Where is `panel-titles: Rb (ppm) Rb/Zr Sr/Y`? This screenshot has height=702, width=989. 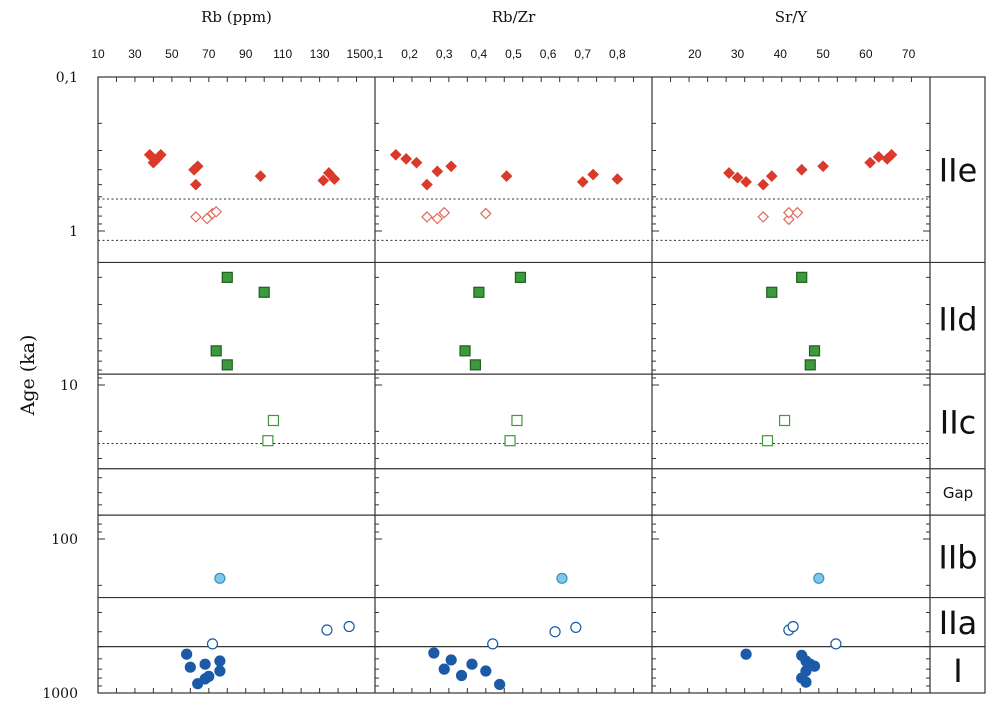
panel-titles: Rb (ppm) Rb/Zr Sr/Y is located at coordinates (504, 17).